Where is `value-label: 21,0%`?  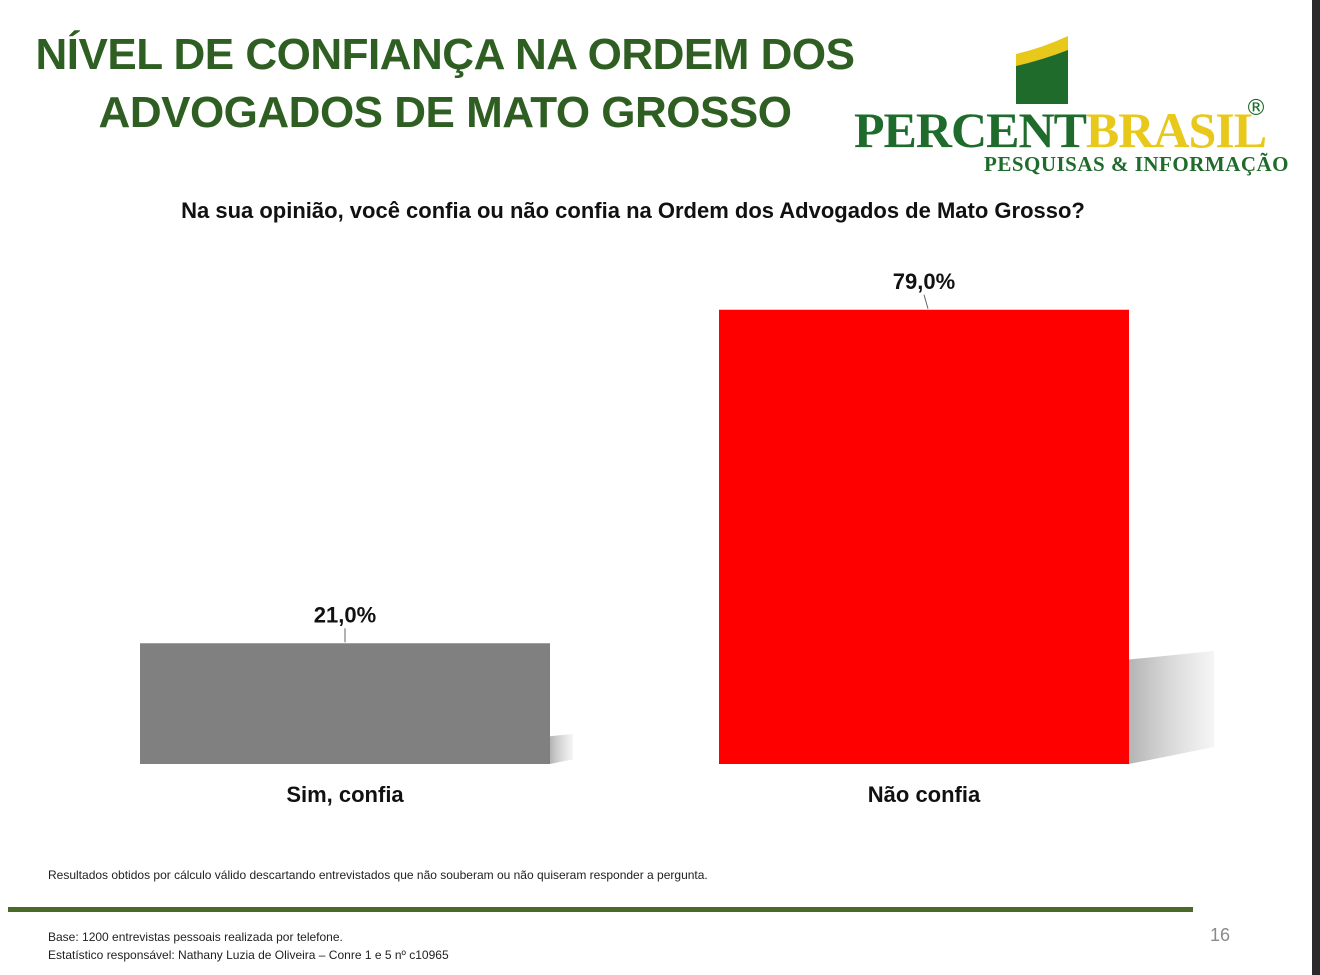
value-label: 21,0% is located at coordinates (345, 614).